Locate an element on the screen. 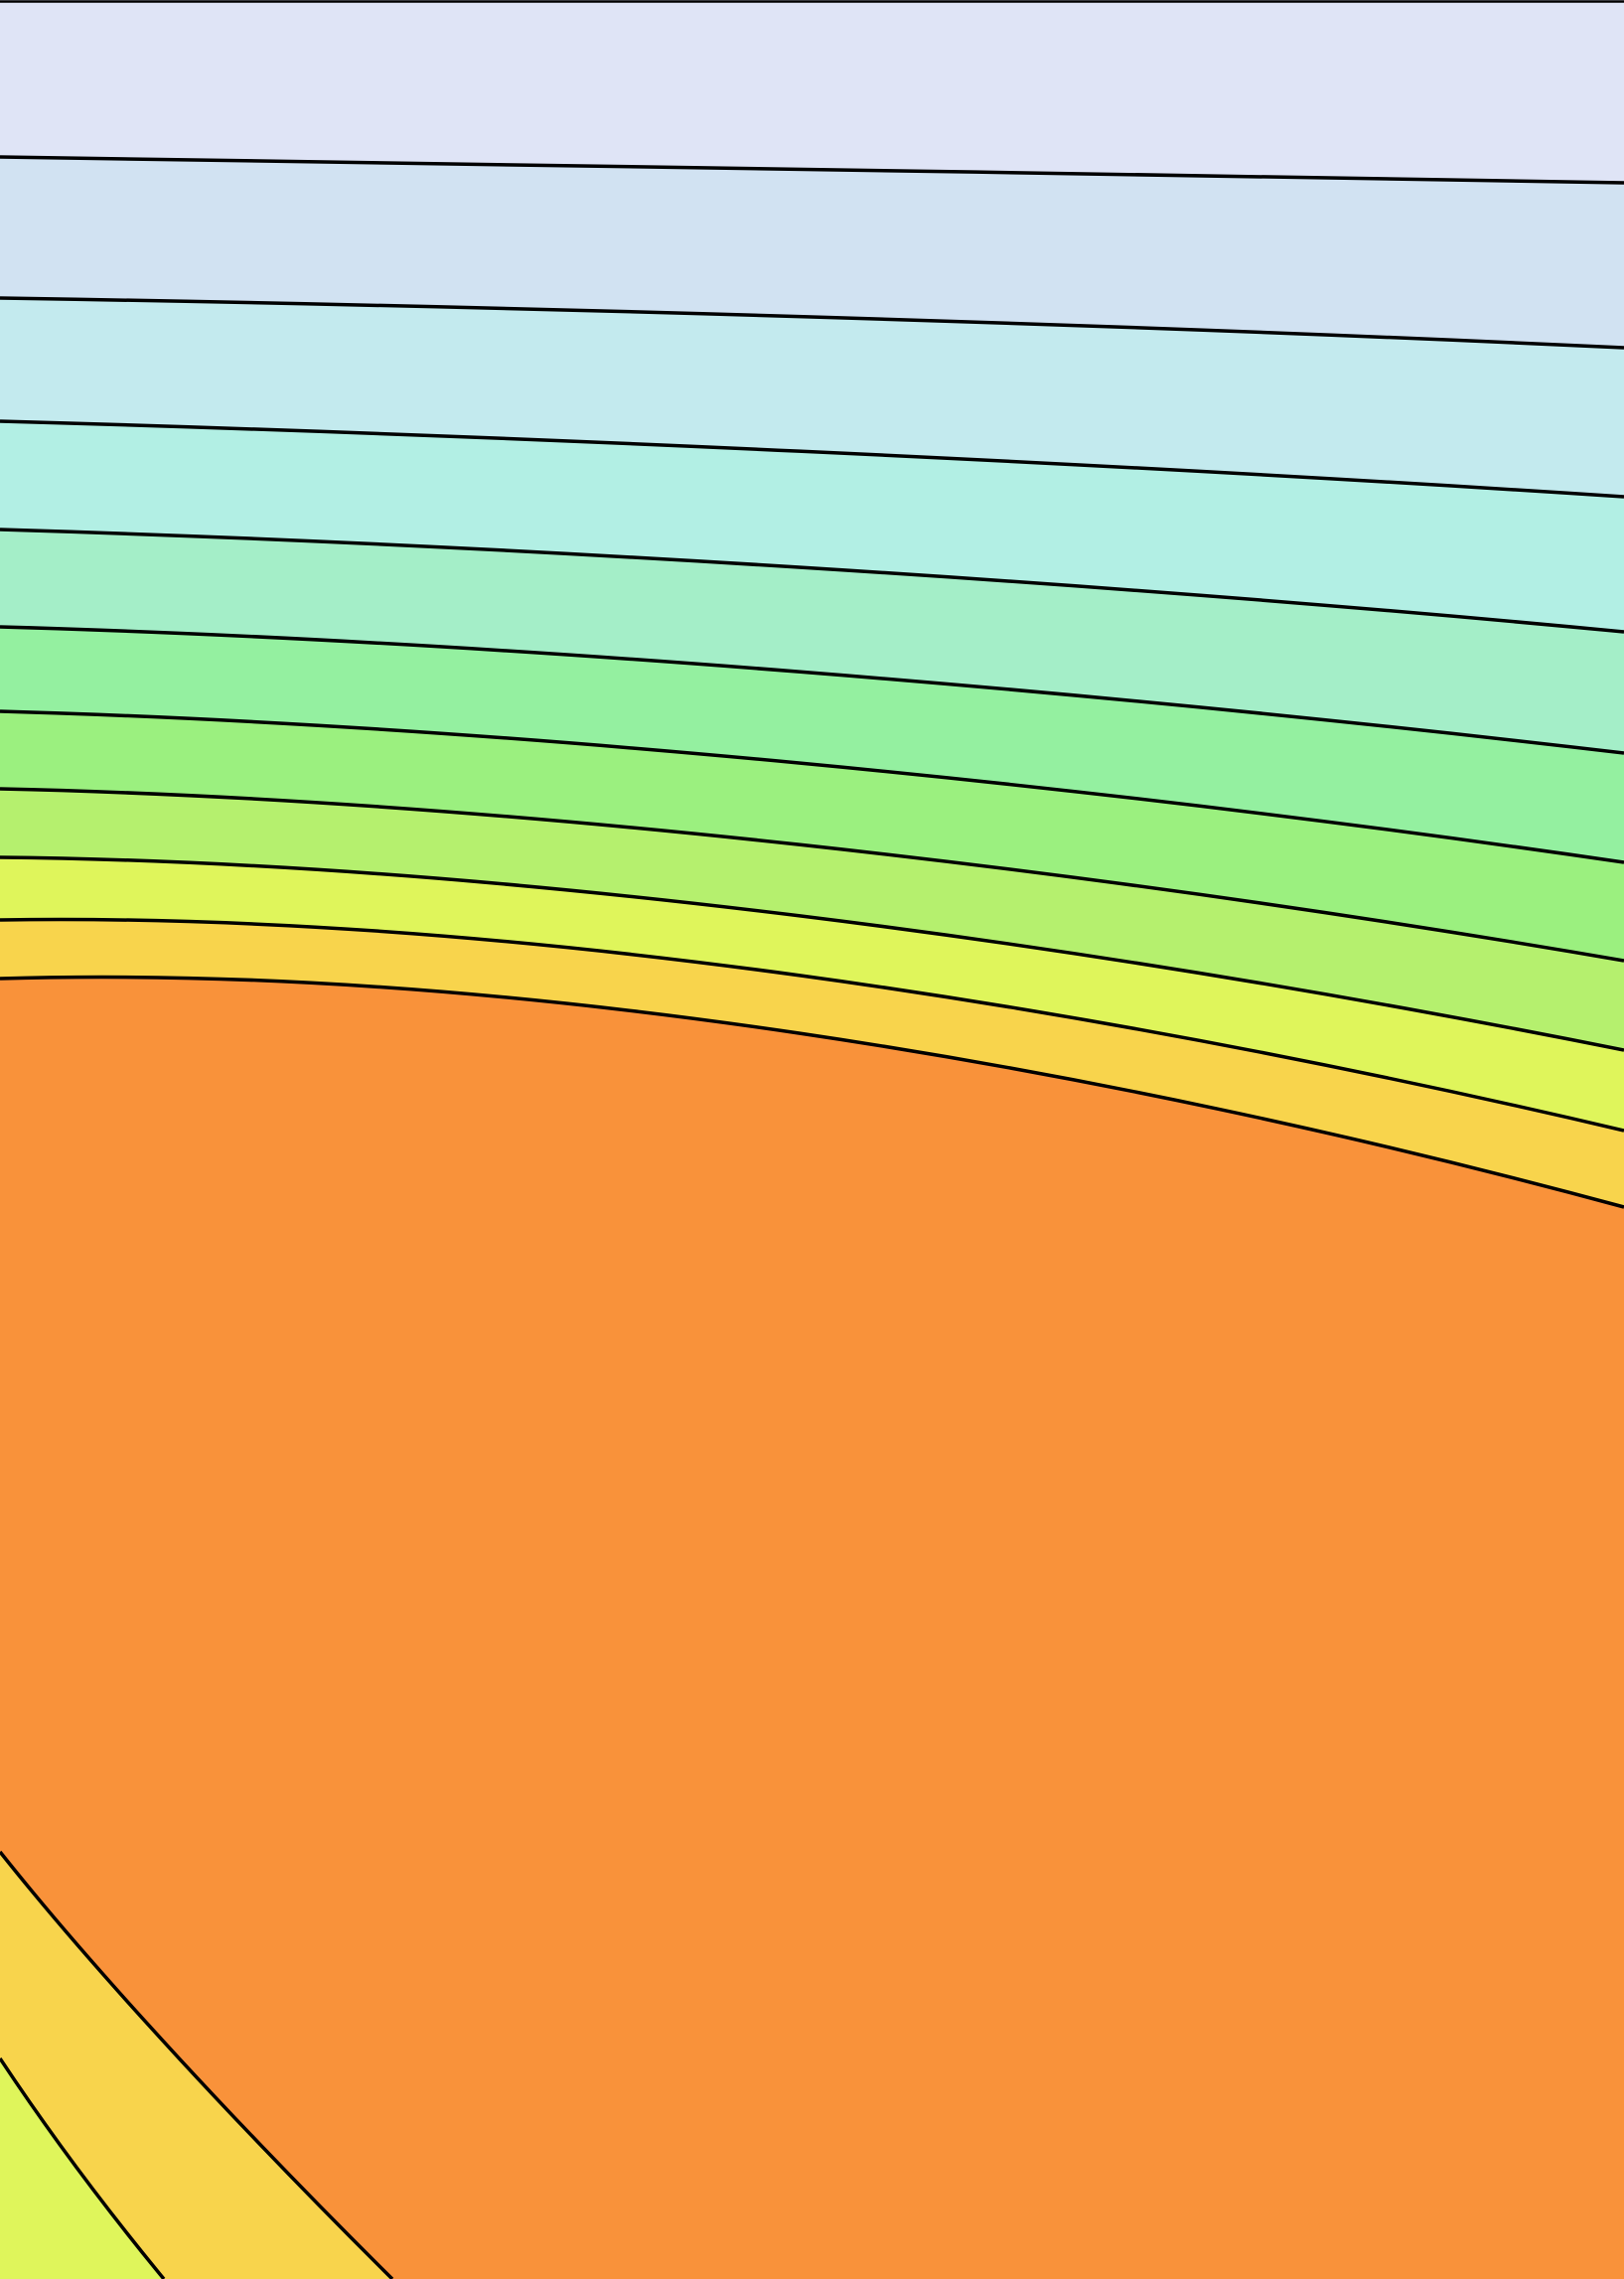  contour-band-lower-inner is located at coordinates (196, 2065).